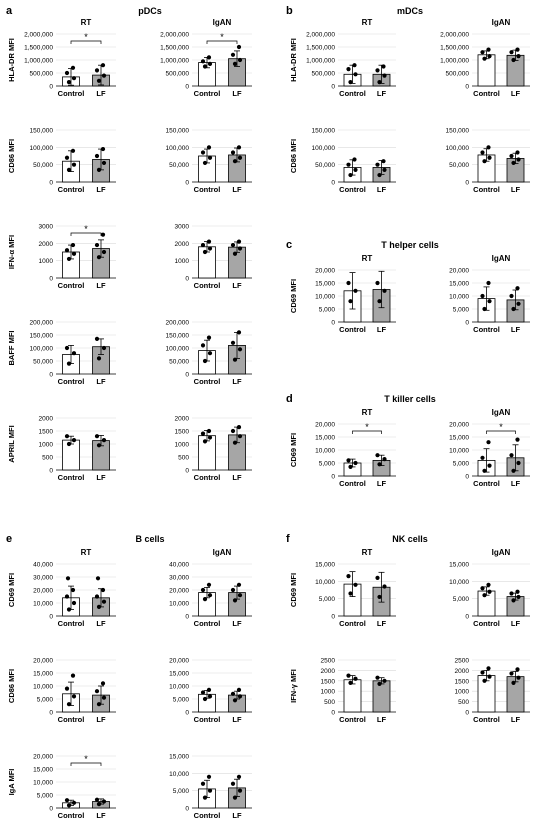  Describe the element at coordinates (149, 539) in the screenshot. I see `section-title-e: B cells` at that location.